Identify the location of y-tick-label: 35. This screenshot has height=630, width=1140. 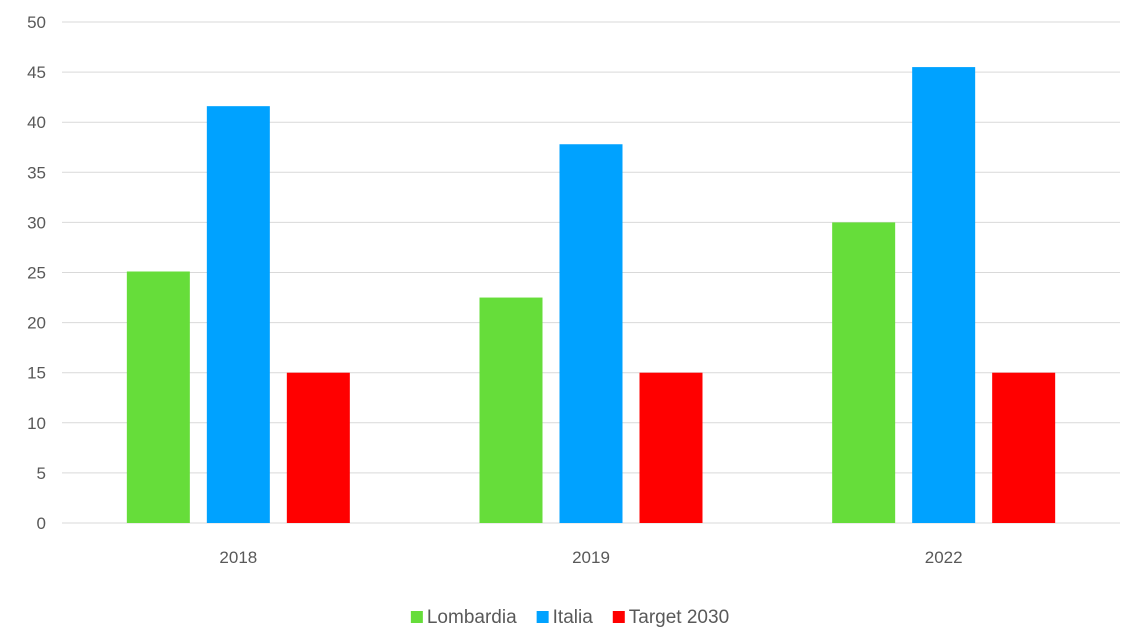
(36, 172).